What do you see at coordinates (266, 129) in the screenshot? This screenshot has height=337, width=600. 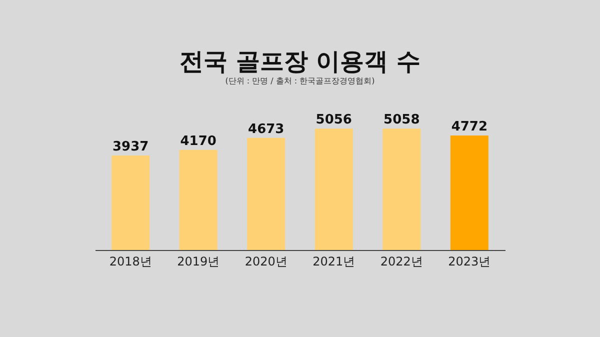 I see `data-label: 4673` at bounding box center [266, 129].